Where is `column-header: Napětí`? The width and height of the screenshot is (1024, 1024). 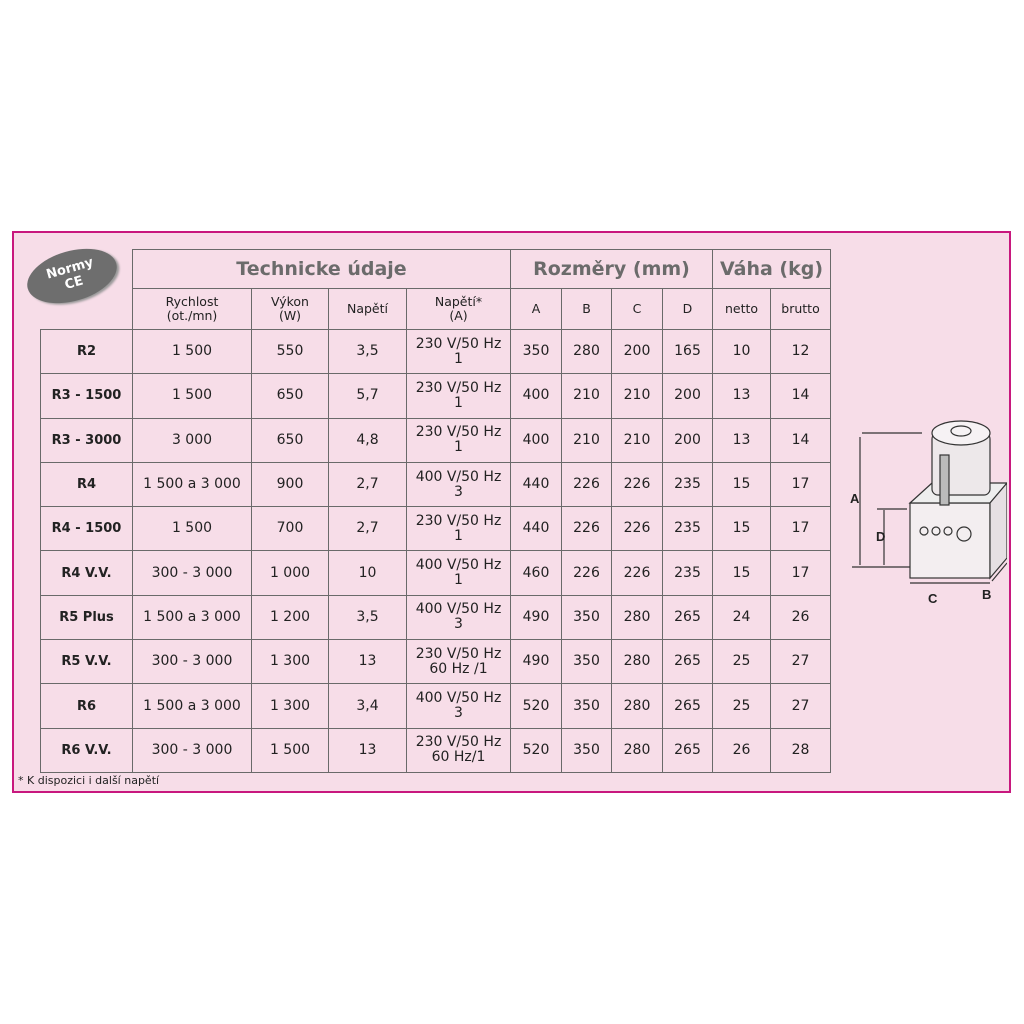
column-header: Napětí is located at coordinates (367, 309).